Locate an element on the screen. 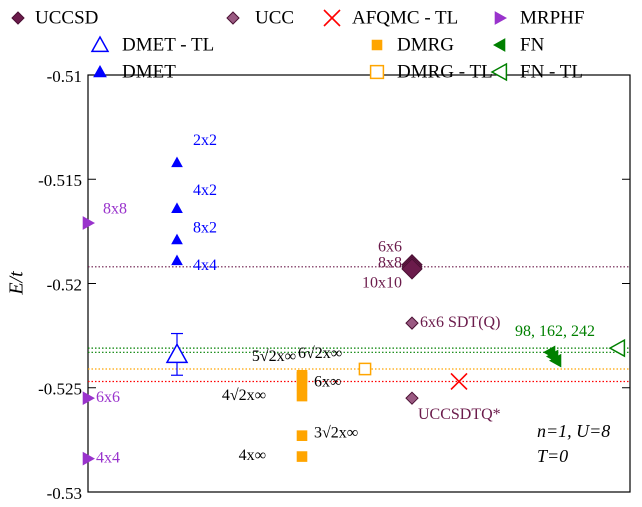  legend-label: DMET - TL is located at coordinates (168, 44).